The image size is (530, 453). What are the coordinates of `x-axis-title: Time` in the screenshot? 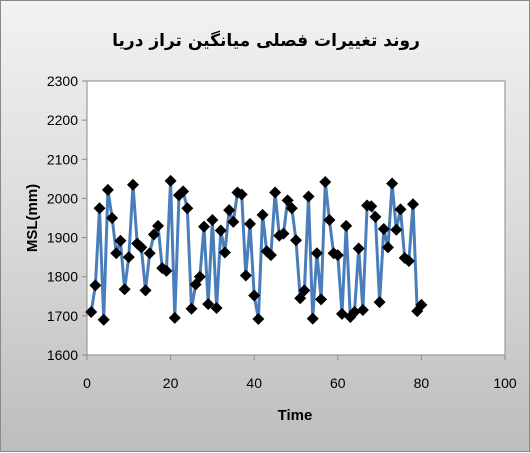 It's located at (295, 415).